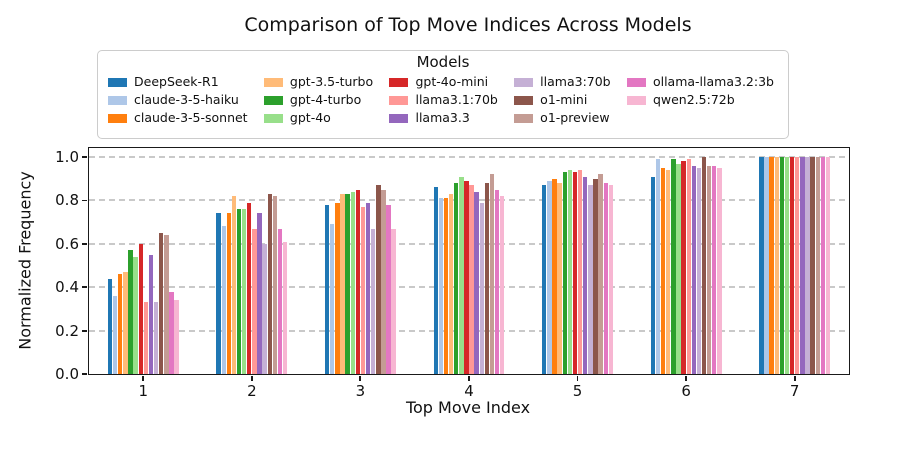 Image resolution: width=897 pixels, height=449 pixels. Describe the element at coordinates (585, 275) in the screenshot. I see `bar-llama3.3-x5` at that location.